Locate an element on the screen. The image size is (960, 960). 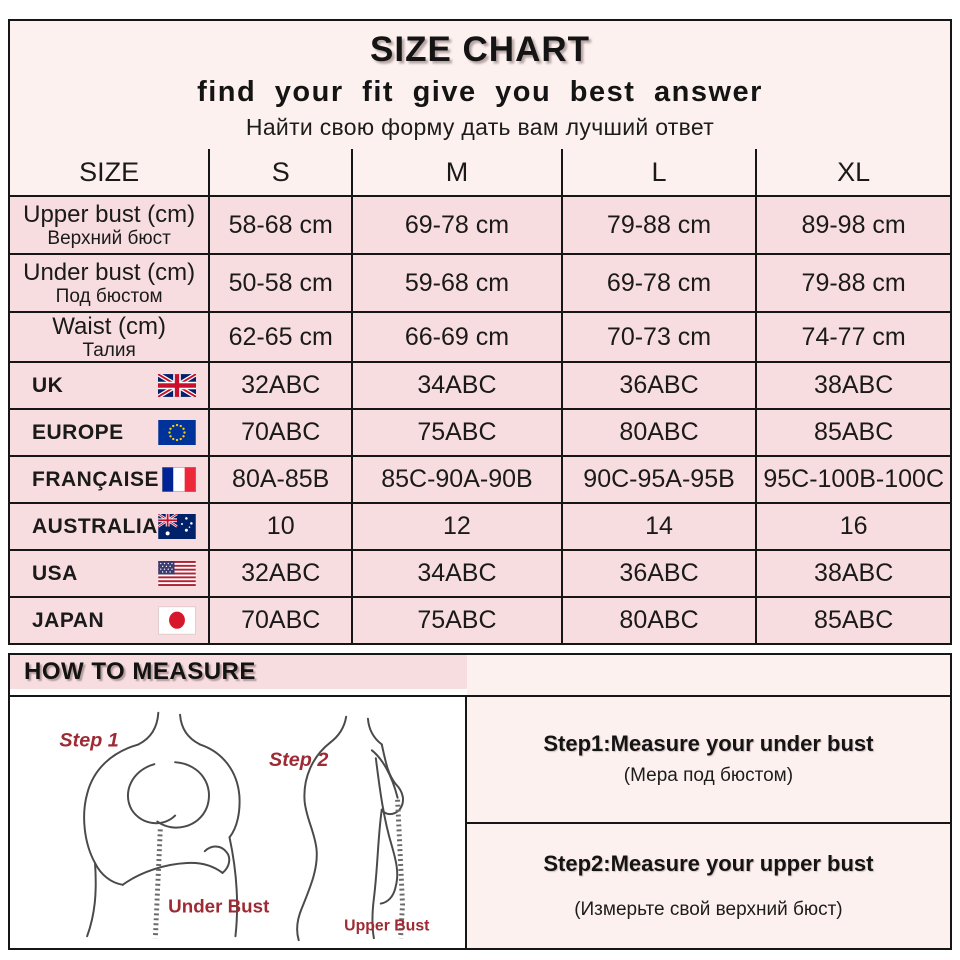
size-value: 66-69 cm is located at coordinates (457, 337).